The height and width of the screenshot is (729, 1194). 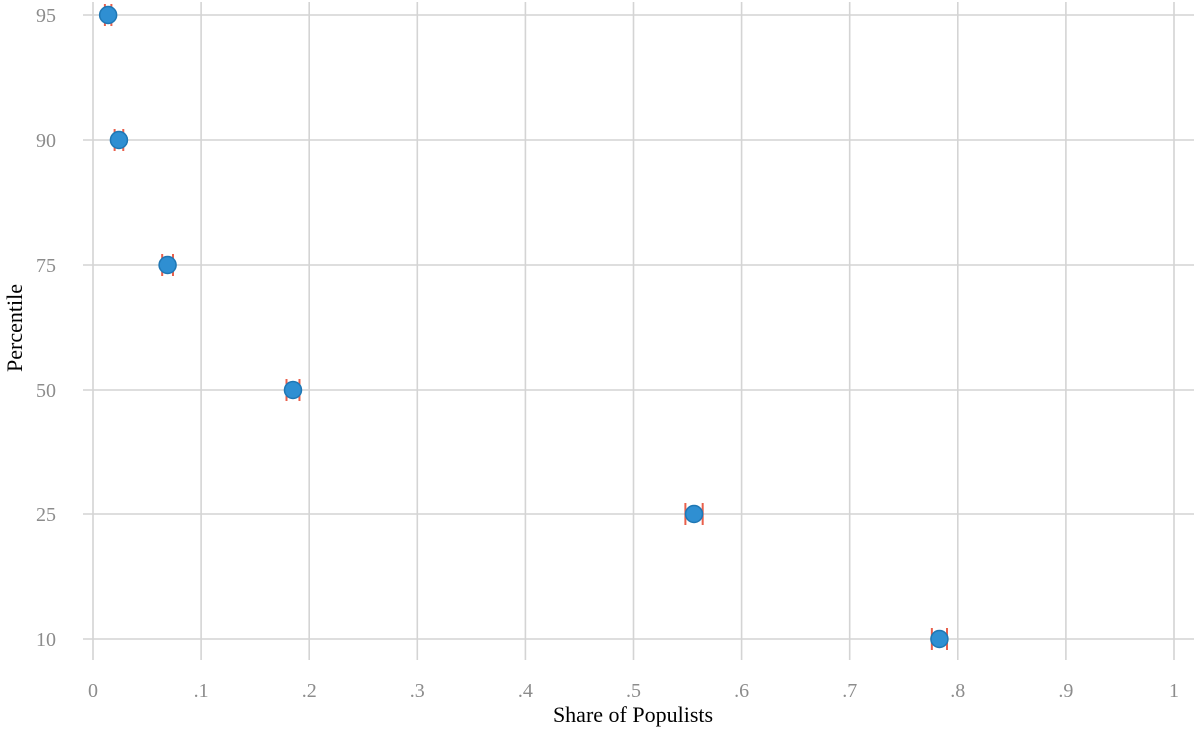 I want to click on x-tick-label: .3, so click(x=417, y=691).